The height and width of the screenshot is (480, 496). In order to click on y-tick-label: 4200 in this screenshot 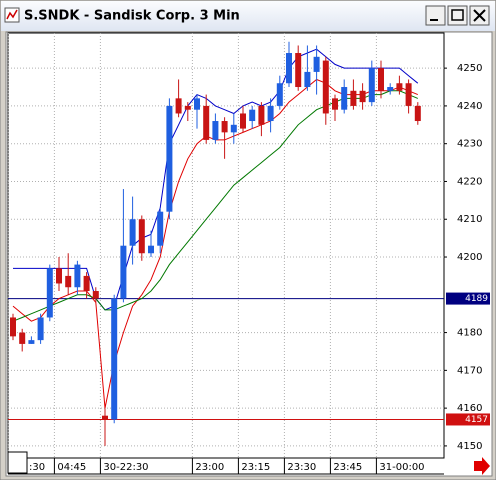, I will do `click(469, 257)`.